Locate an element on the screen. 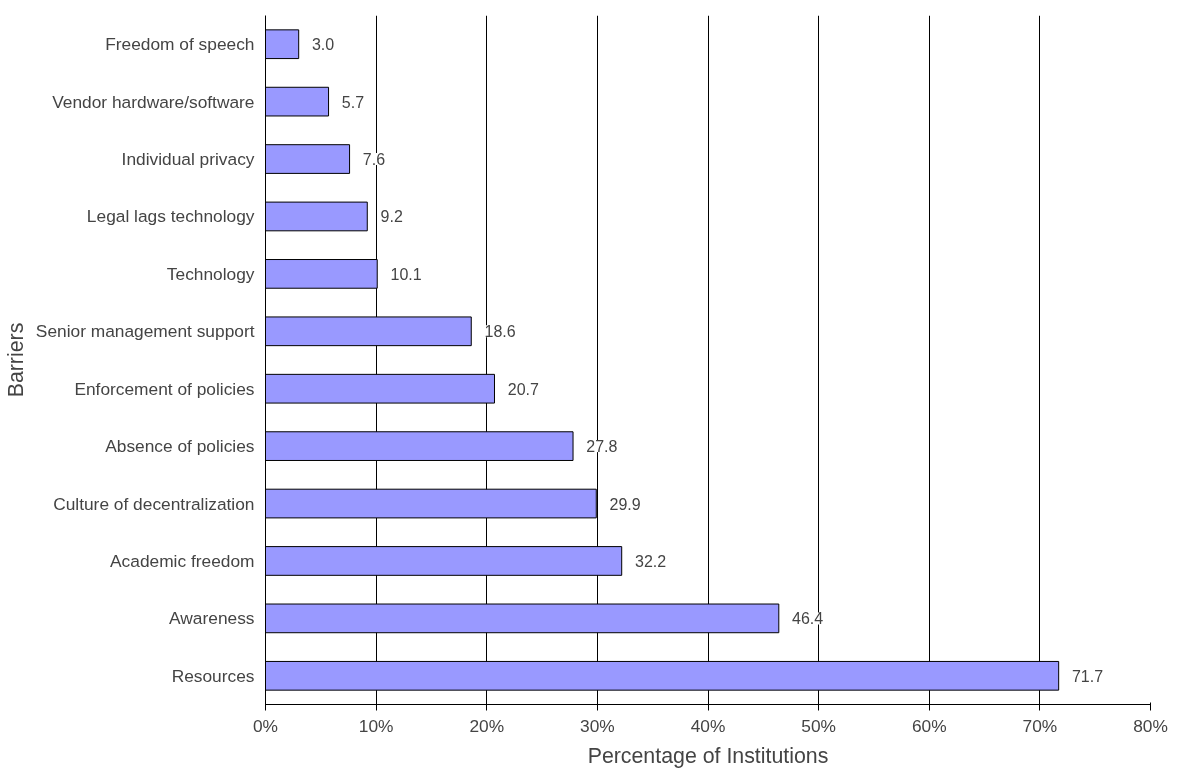 The height and width of the screenshot is (780, 1196). y-tick-label: Absence of policies is located at coordinates (180, 446).